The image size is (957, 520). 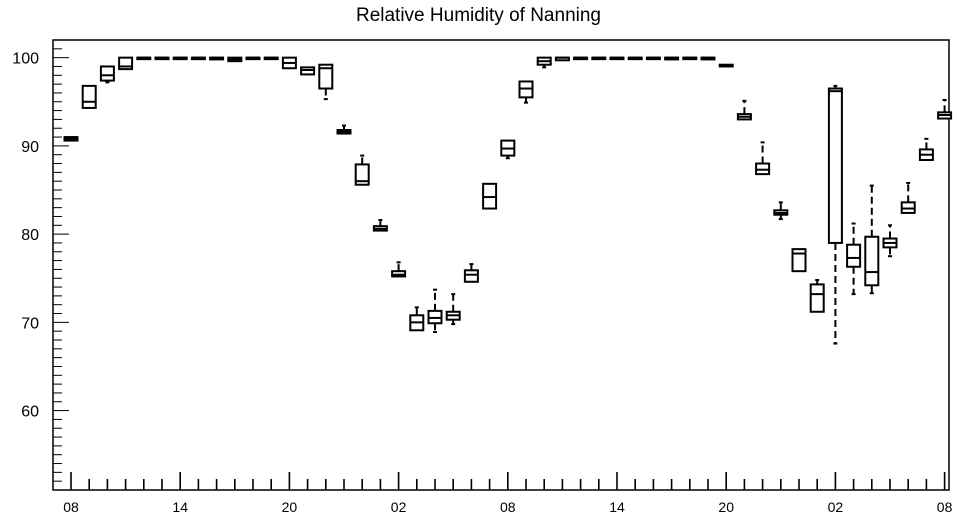 What do you see at coordinates (30, 235) in the screenshot?
I see `y-tick-label: 80` at bounding box center [30, 235].